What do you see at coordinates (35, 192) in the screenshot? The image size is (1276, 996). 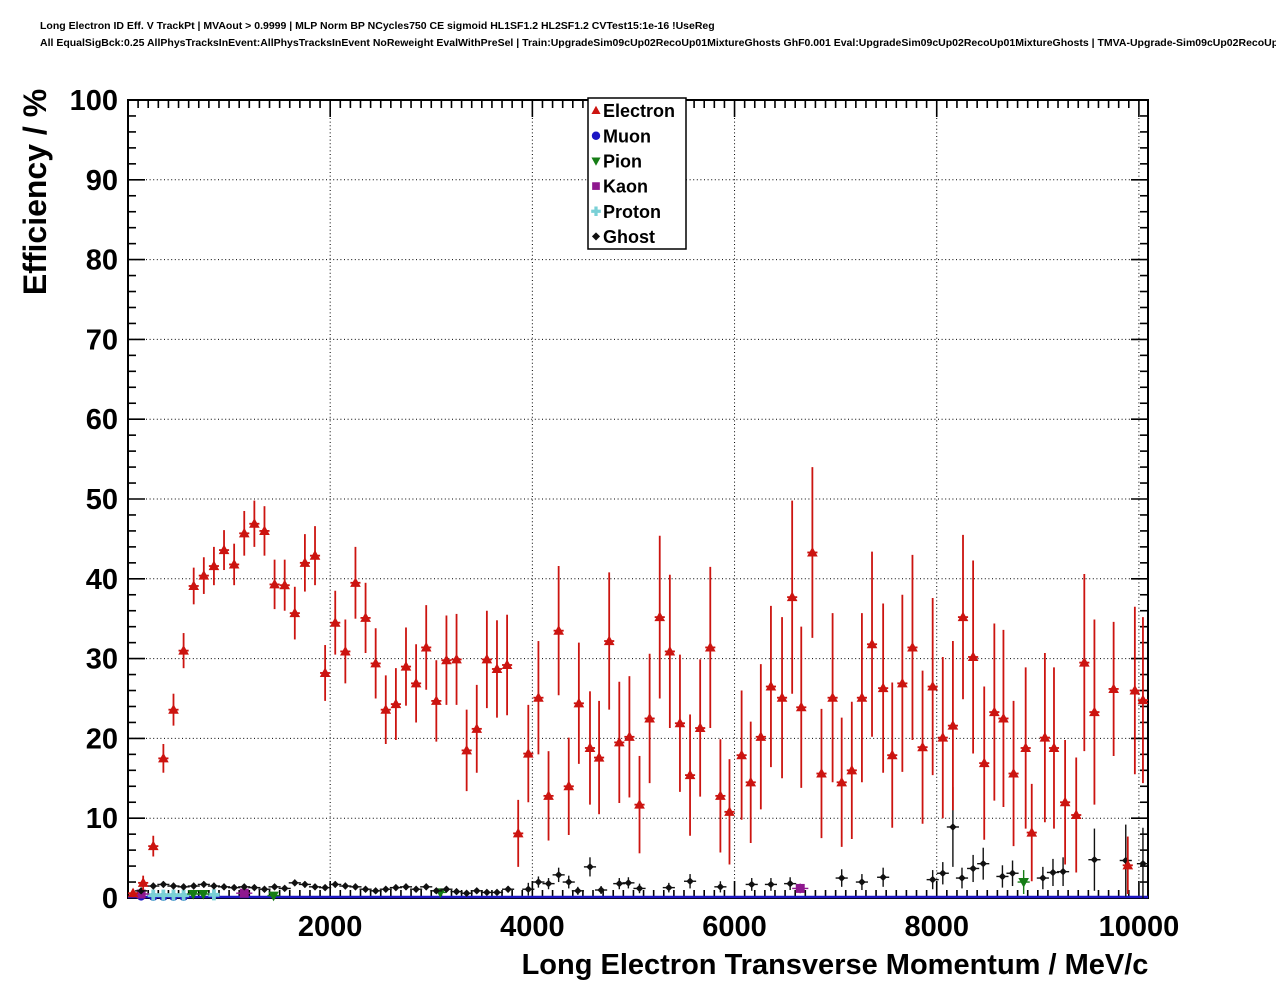 I see `y-axis-title: Efficiency / %` at bounding box center [35, 192].